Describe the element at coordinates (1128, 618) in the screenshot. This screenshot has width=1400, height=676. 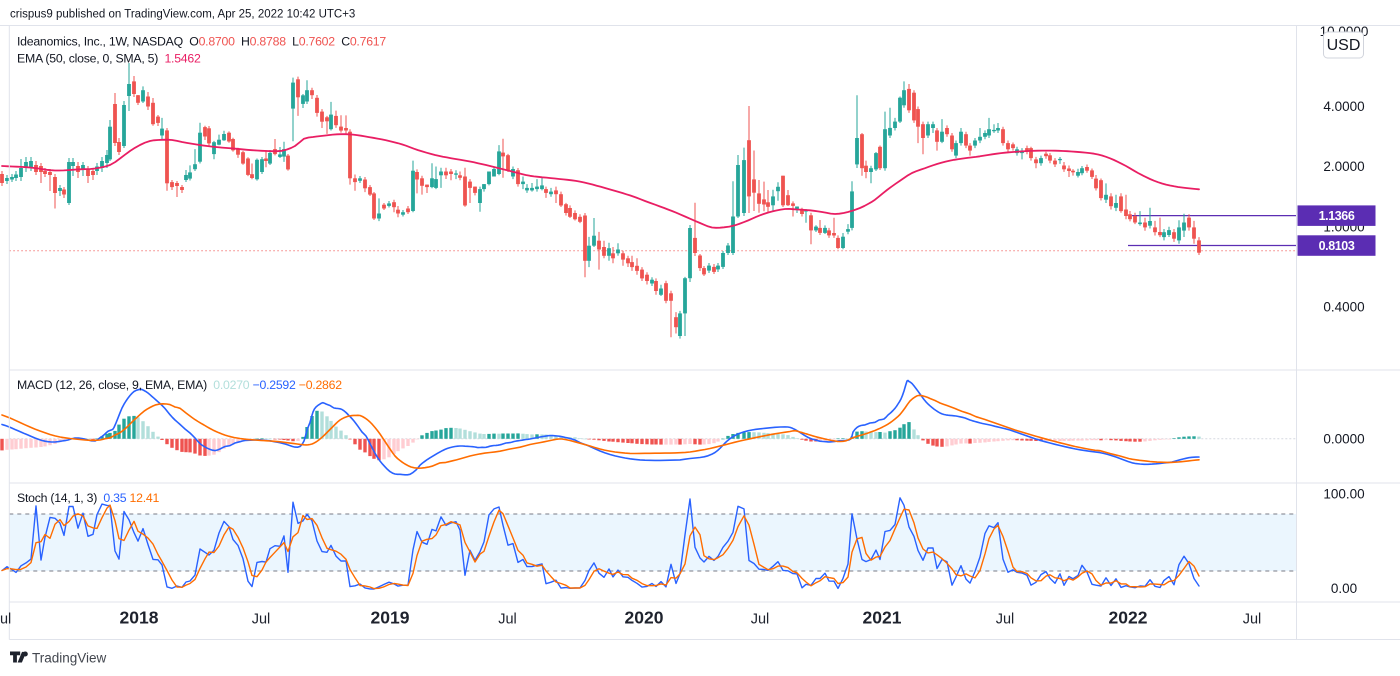
I see `svg-text: 2022` at that location.